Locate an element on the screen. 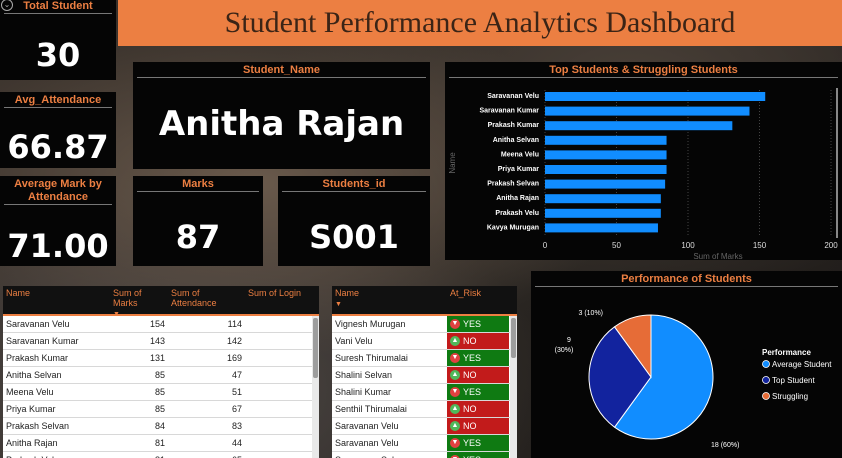 This screenshot has width=842, height=458. table-cell: Saravanan Selvan is located at coordinates (389, 456).